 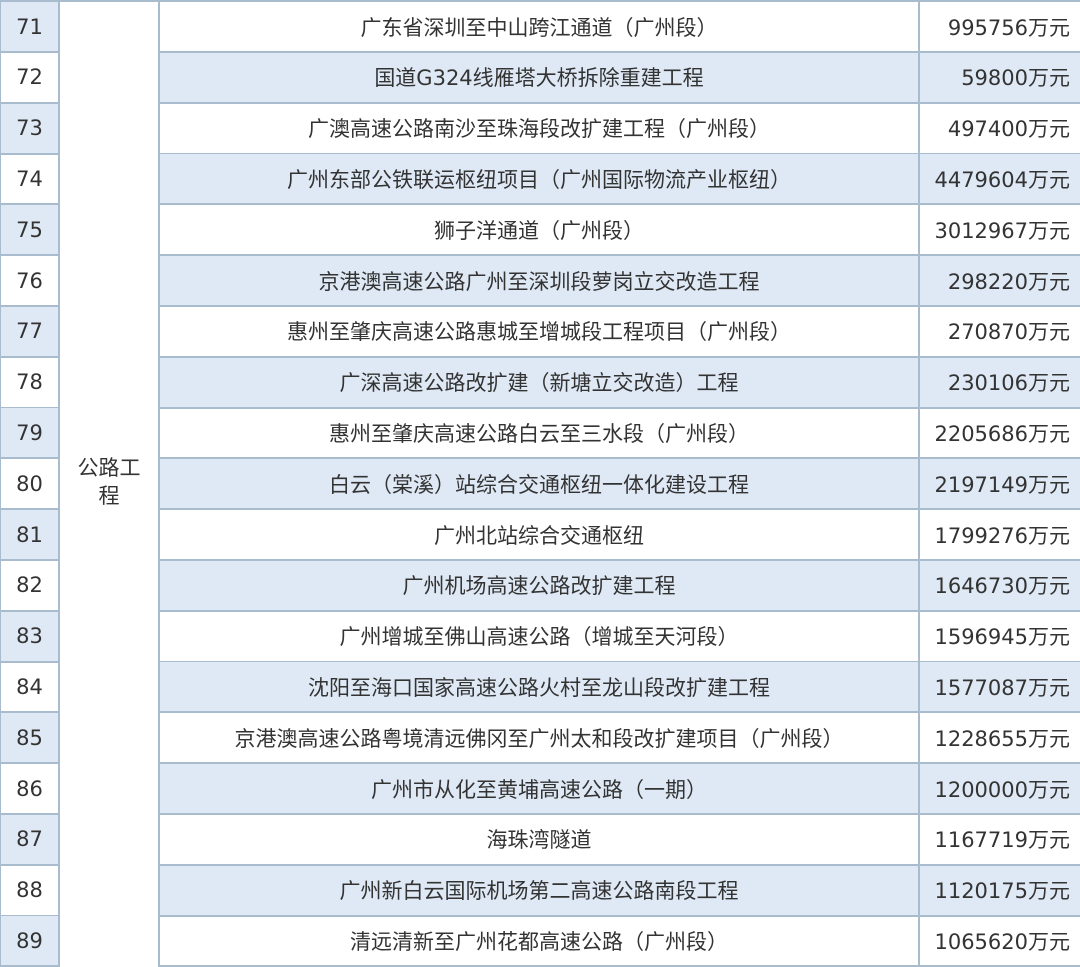 I want to click on row-number: 76, so click(x=30, y=281).